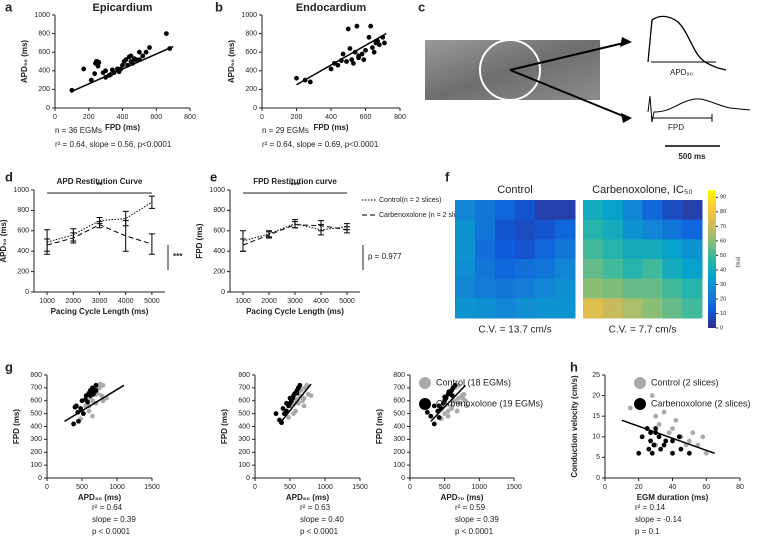 This screenshot has height=537, width=760. What do you see at coordinates (399, 401) in the screenshot?
I see `y-tick-label: 600` at bounding box center [399, 401].